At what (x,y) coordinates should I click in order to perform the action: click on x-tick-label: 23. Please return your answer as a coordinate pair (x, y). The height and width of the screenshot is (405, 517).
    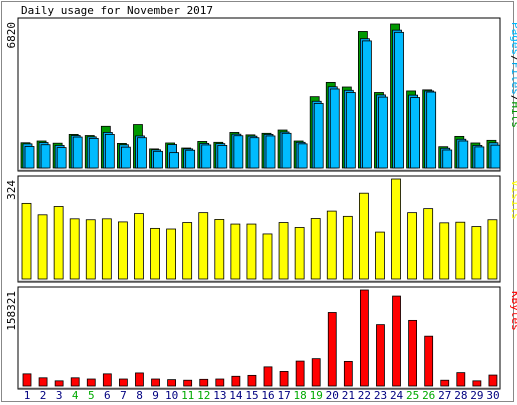
    Looking at the image, I should click on (380, 395).